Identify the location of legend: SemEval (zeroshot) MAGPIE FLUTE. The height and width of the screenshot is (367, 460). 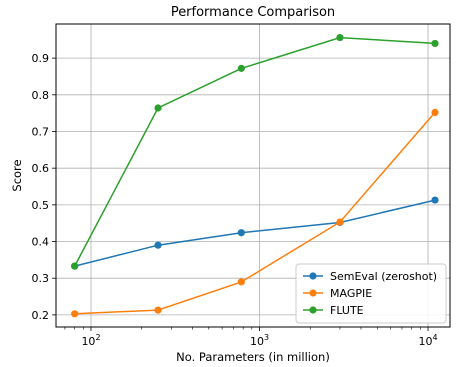
(371, 293).